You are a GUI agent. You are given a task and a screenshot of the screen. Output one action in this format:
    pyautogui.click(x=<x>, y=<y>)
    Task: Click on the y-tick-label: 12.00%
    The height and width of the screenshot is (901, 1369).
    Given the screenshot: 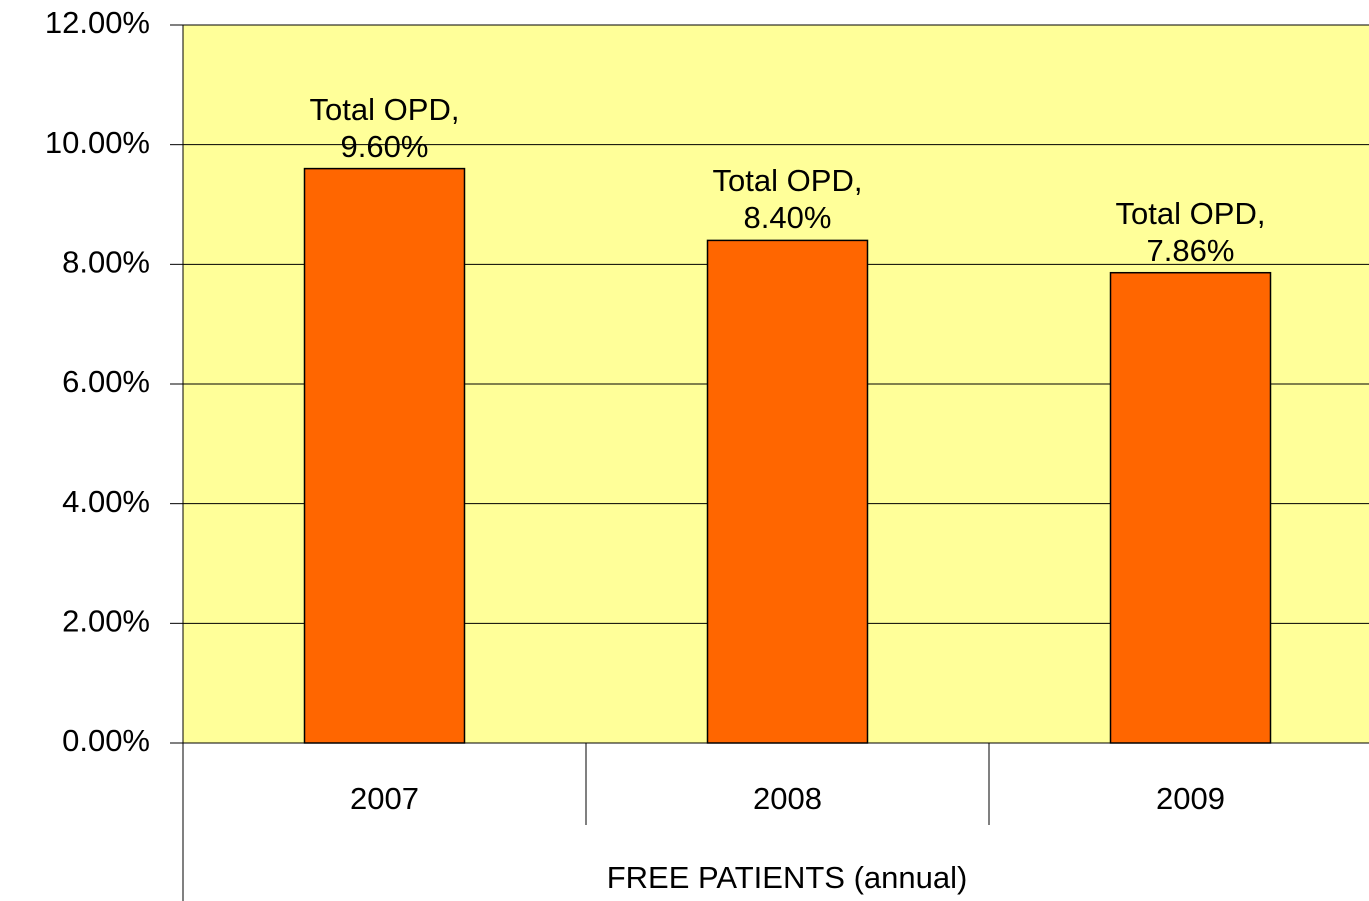 What is the action you would take?
    pyautogui.click(x=97, y=22)
    